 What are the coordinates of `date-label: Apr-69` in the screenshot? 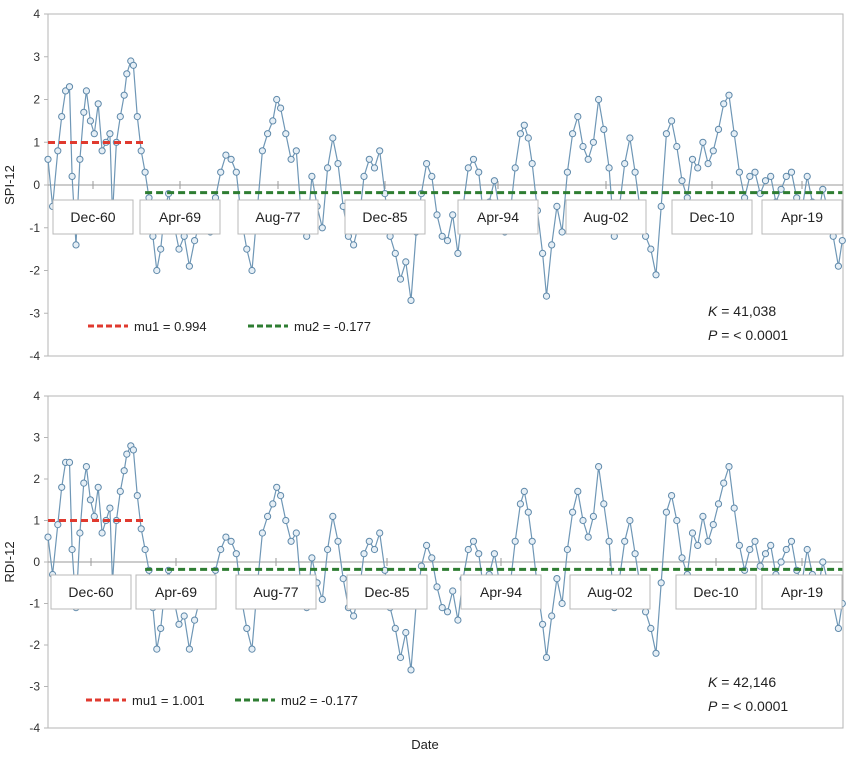 It's located at (180, 217).